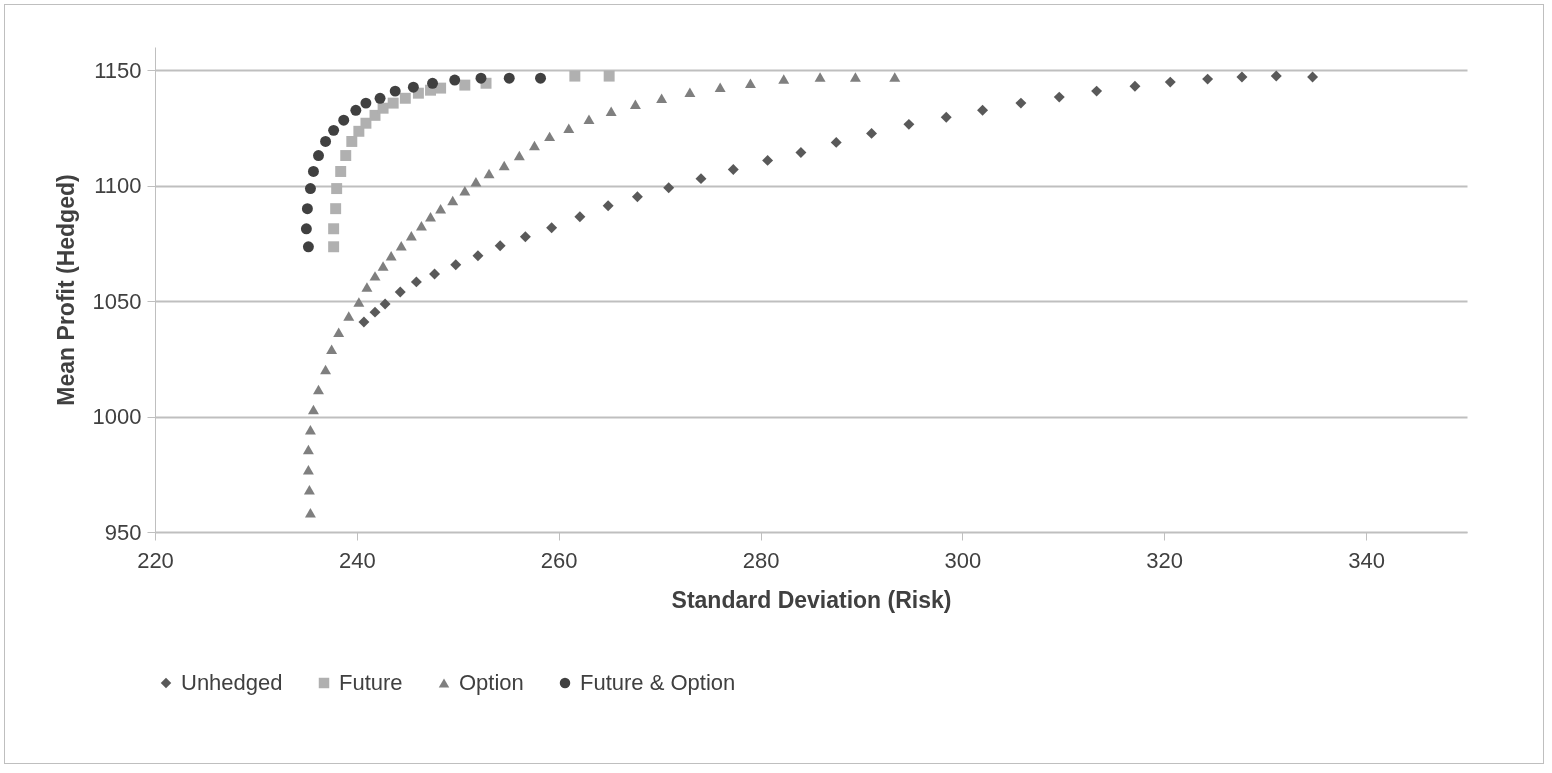  I want to click on legend-label: Unhedged, so click(232, 682).